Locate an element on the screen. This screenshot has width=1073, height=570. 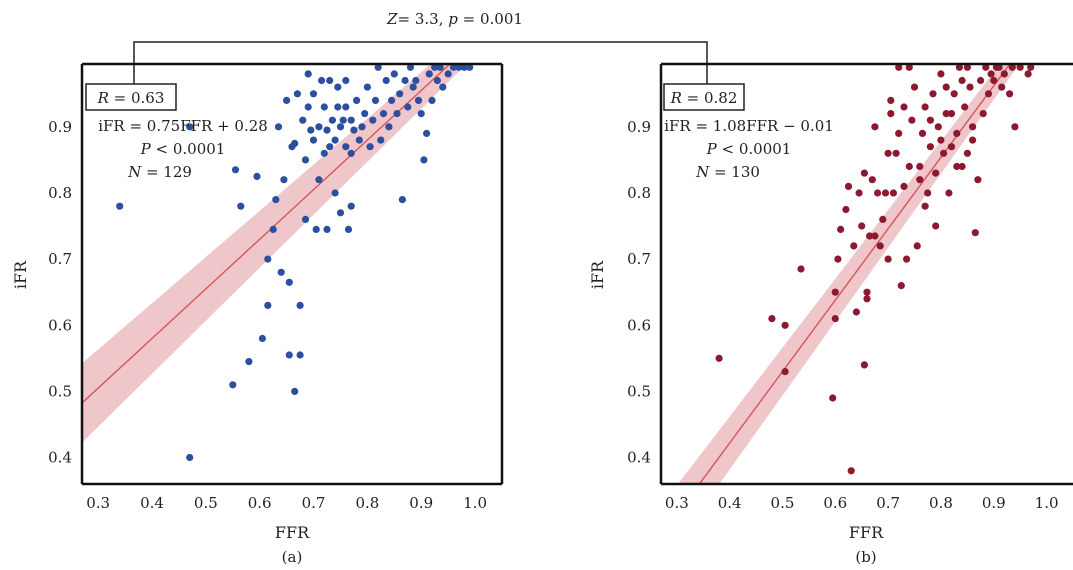
panel-a-r-value: R = 0.63 is located at coordinates (131, 98).